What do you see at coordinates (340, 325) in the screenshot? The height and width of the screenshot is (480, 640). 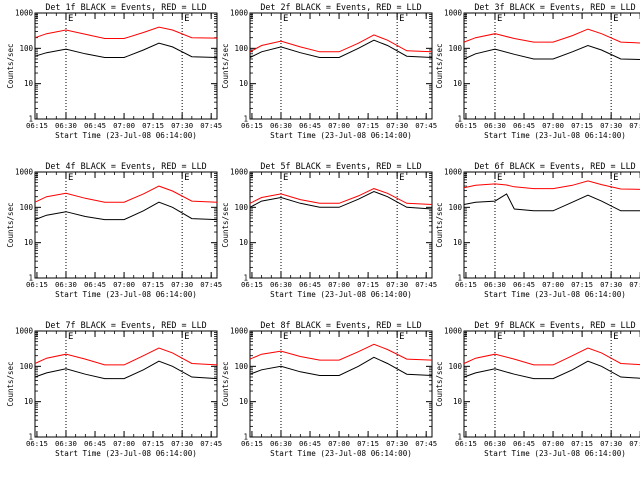 I see `chart-title: Det 8f BLACK = Events, RED = LLD` at bounding box center [340, 325].